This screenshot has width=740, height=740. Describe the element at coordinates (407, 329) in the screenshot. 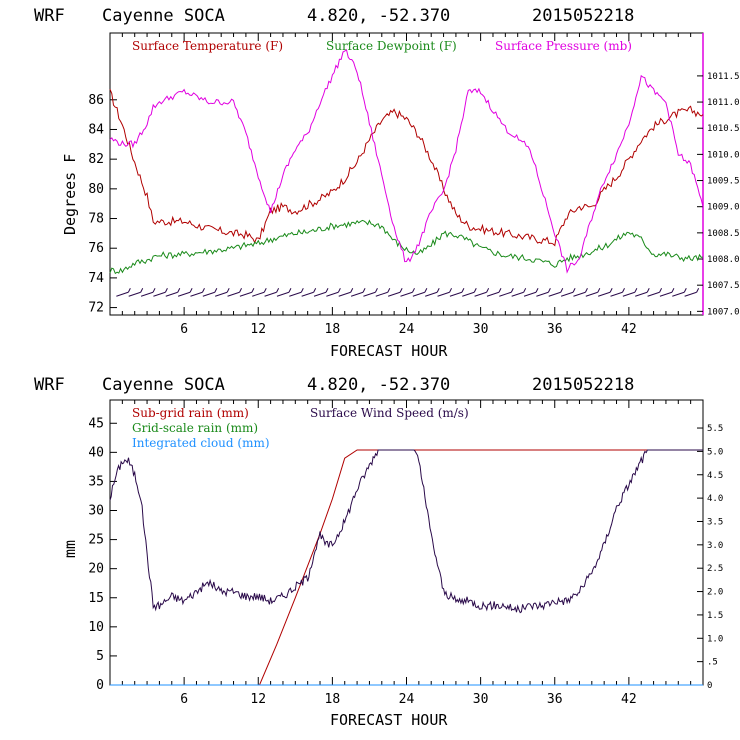

I see `chart1-x-tick-label: 24` at that location.